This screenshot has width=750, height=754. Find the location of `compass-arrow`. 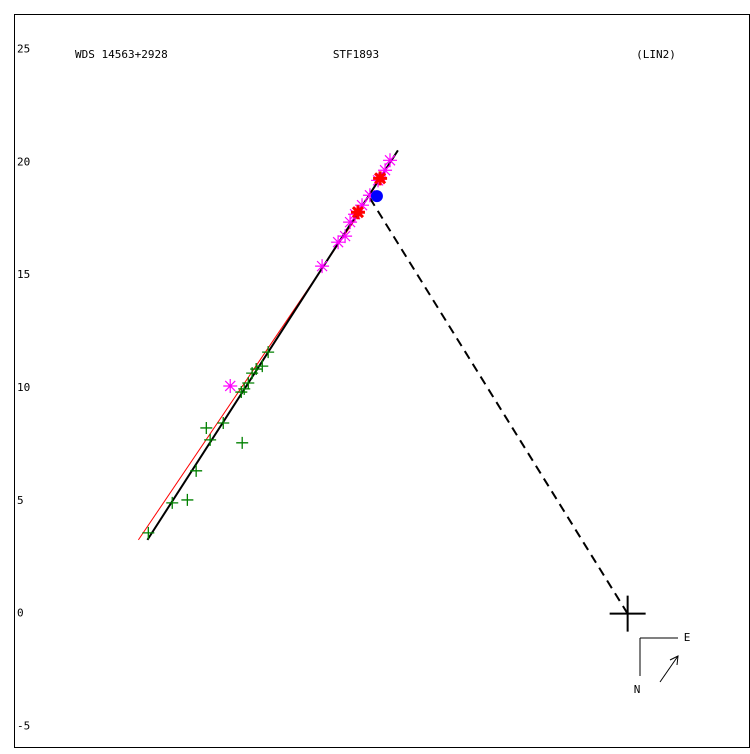

compass-arrow is located at coordinates (669, 669).